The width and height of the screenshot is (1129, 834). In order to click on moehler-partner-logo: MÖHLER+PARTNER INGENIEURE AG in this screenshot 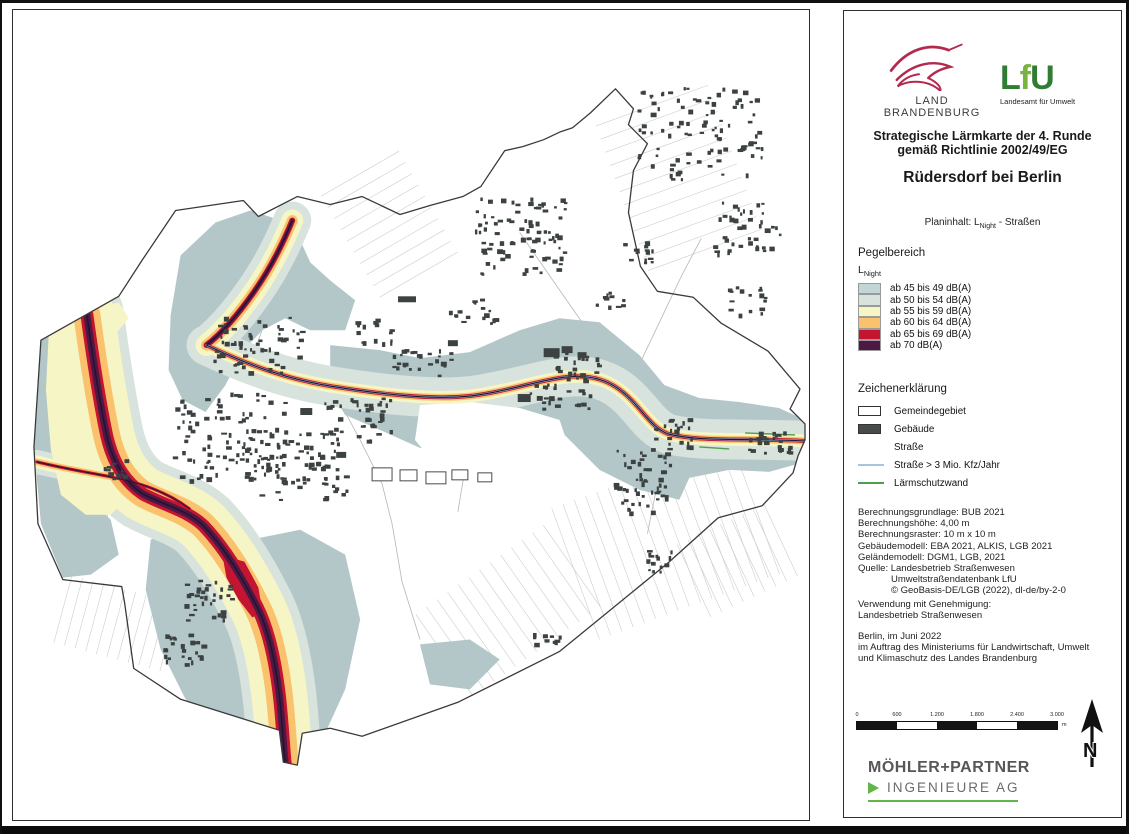, I will do `click(983, 780)`.